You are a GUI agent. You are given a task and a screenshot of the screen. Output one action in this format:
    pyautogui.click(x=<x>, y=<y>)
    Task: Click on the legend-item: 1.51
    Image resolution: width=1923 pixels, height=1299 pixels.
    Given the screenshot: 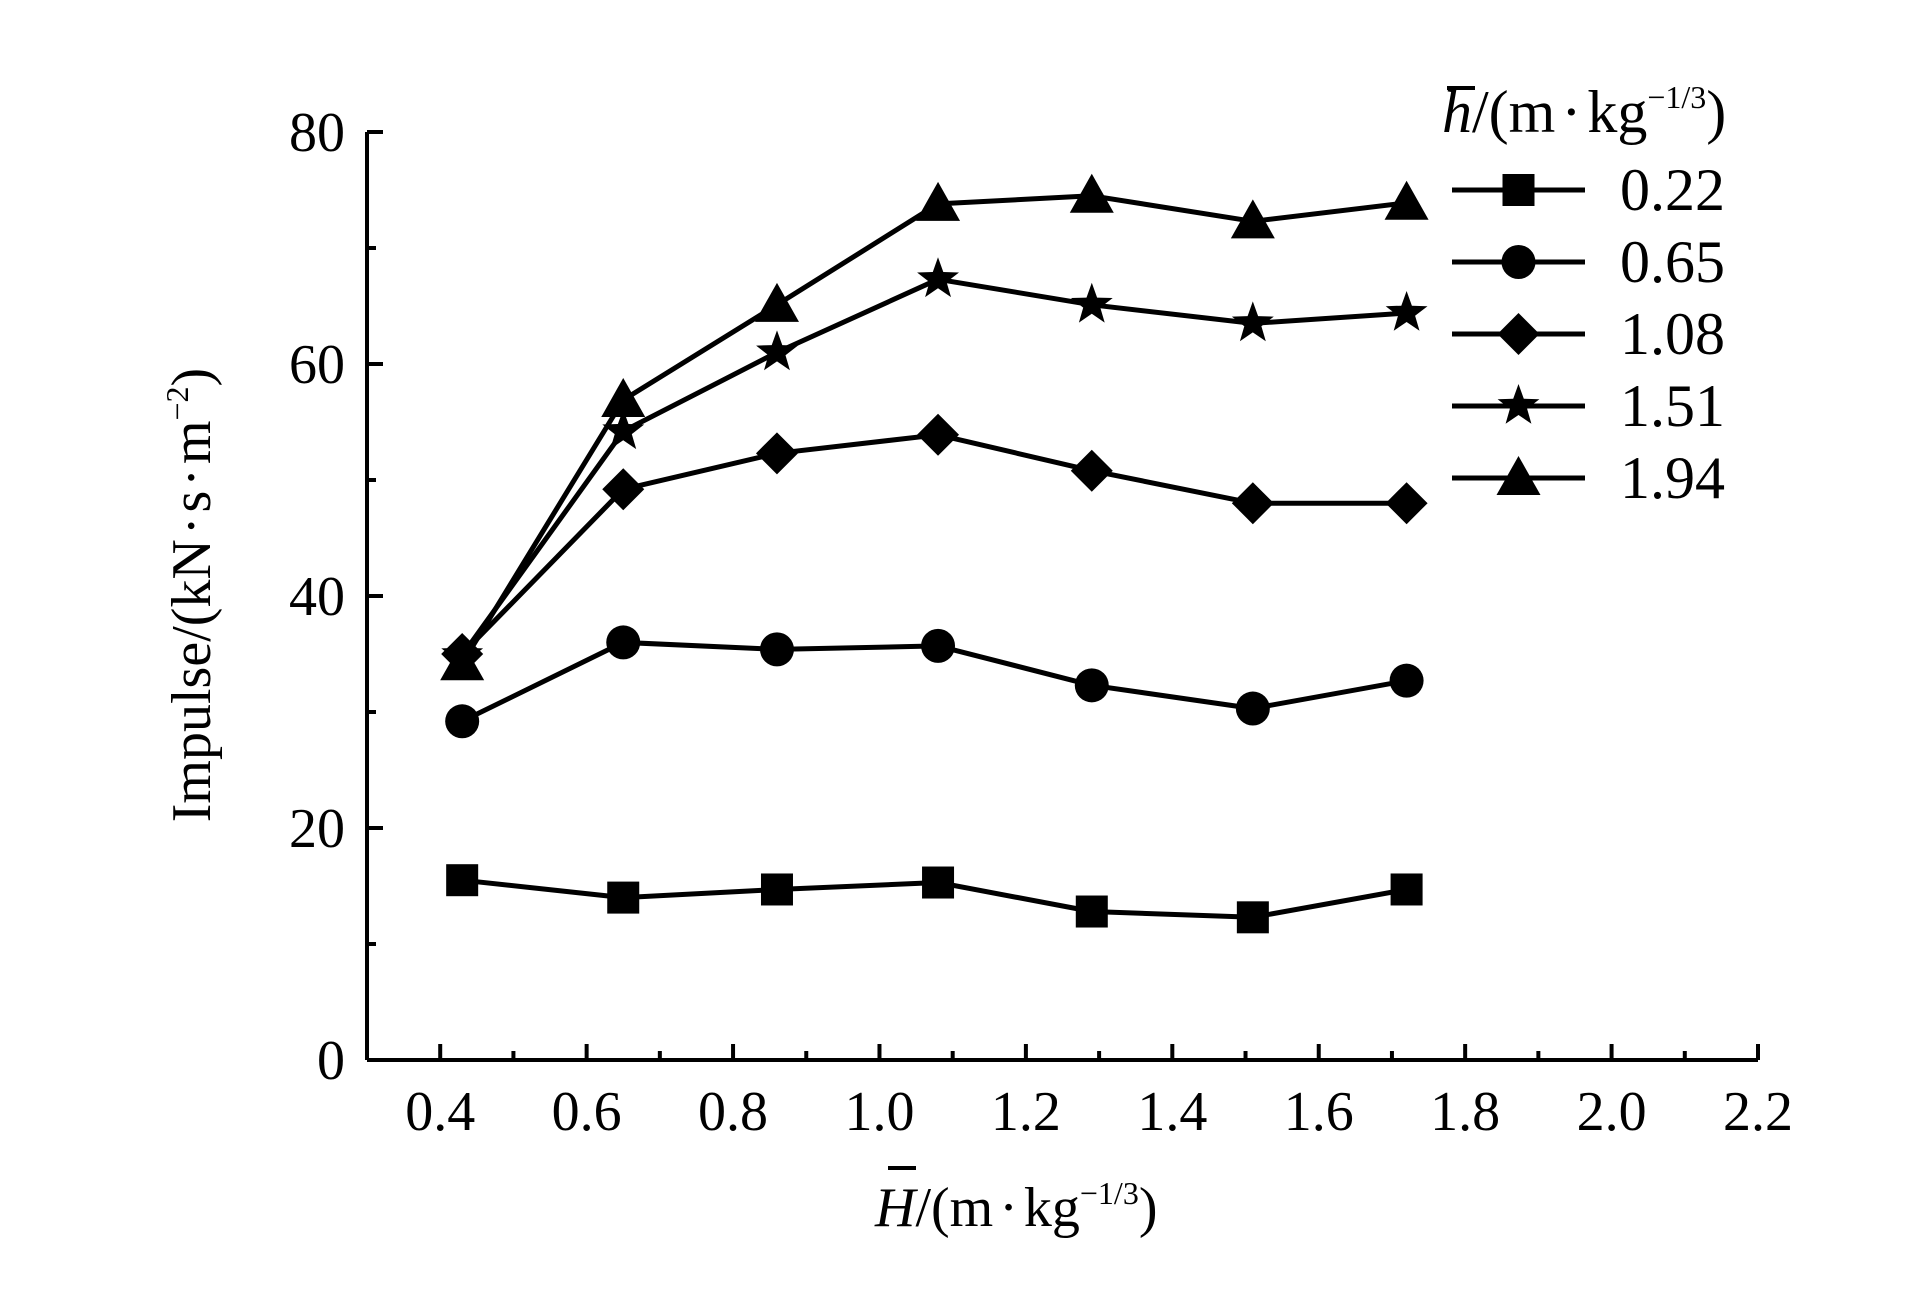 What is the action you would take?
    pyautogui.click(x=1588, y=406)
    